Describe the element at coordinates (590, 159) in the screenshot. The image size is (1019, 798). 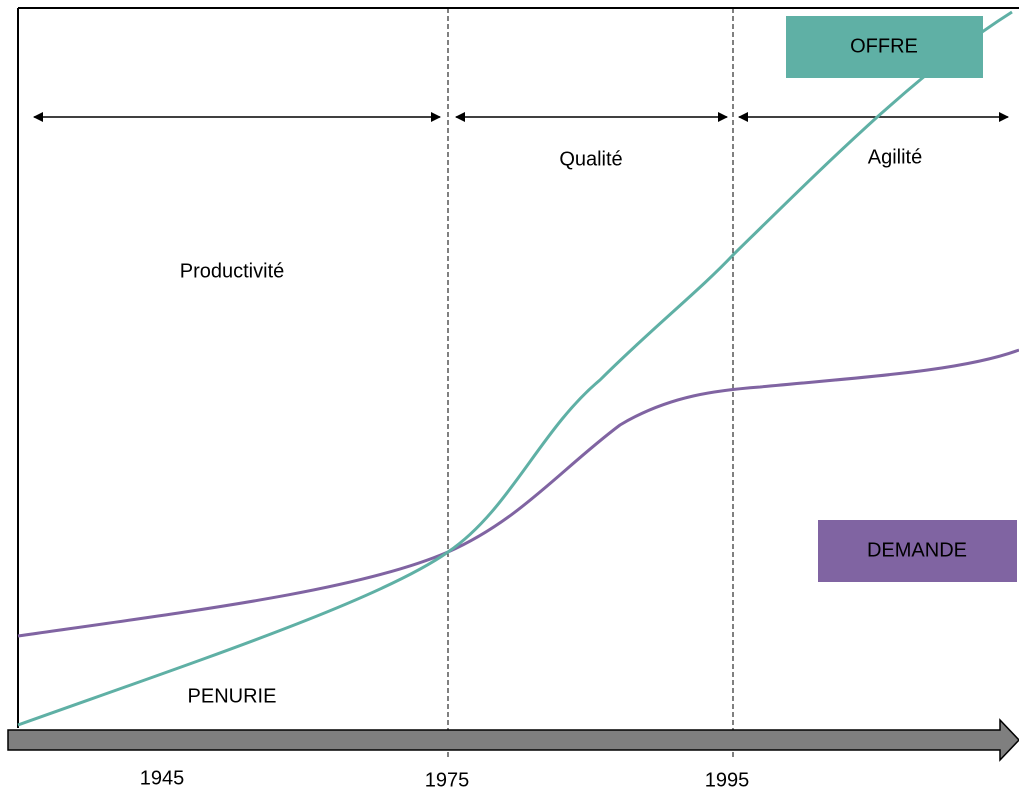
I see `period-label: Qualité` at that location.